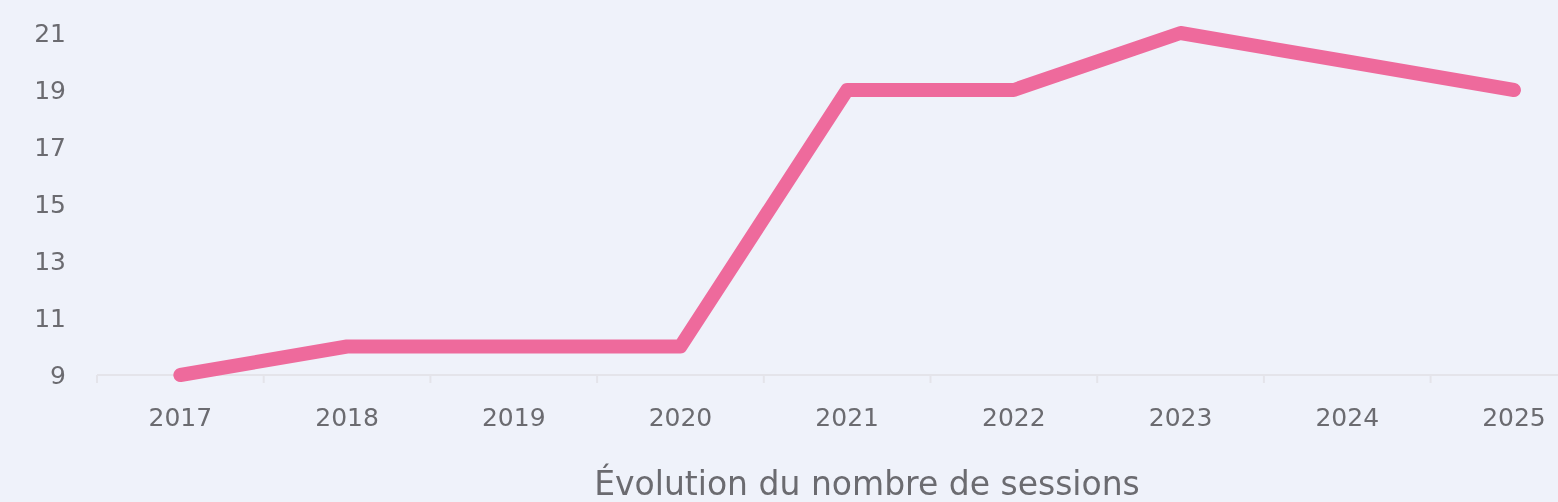 This screenshot has width=1558, height=502. I want to click on x-tick-label: 2021, so click(847, 417).